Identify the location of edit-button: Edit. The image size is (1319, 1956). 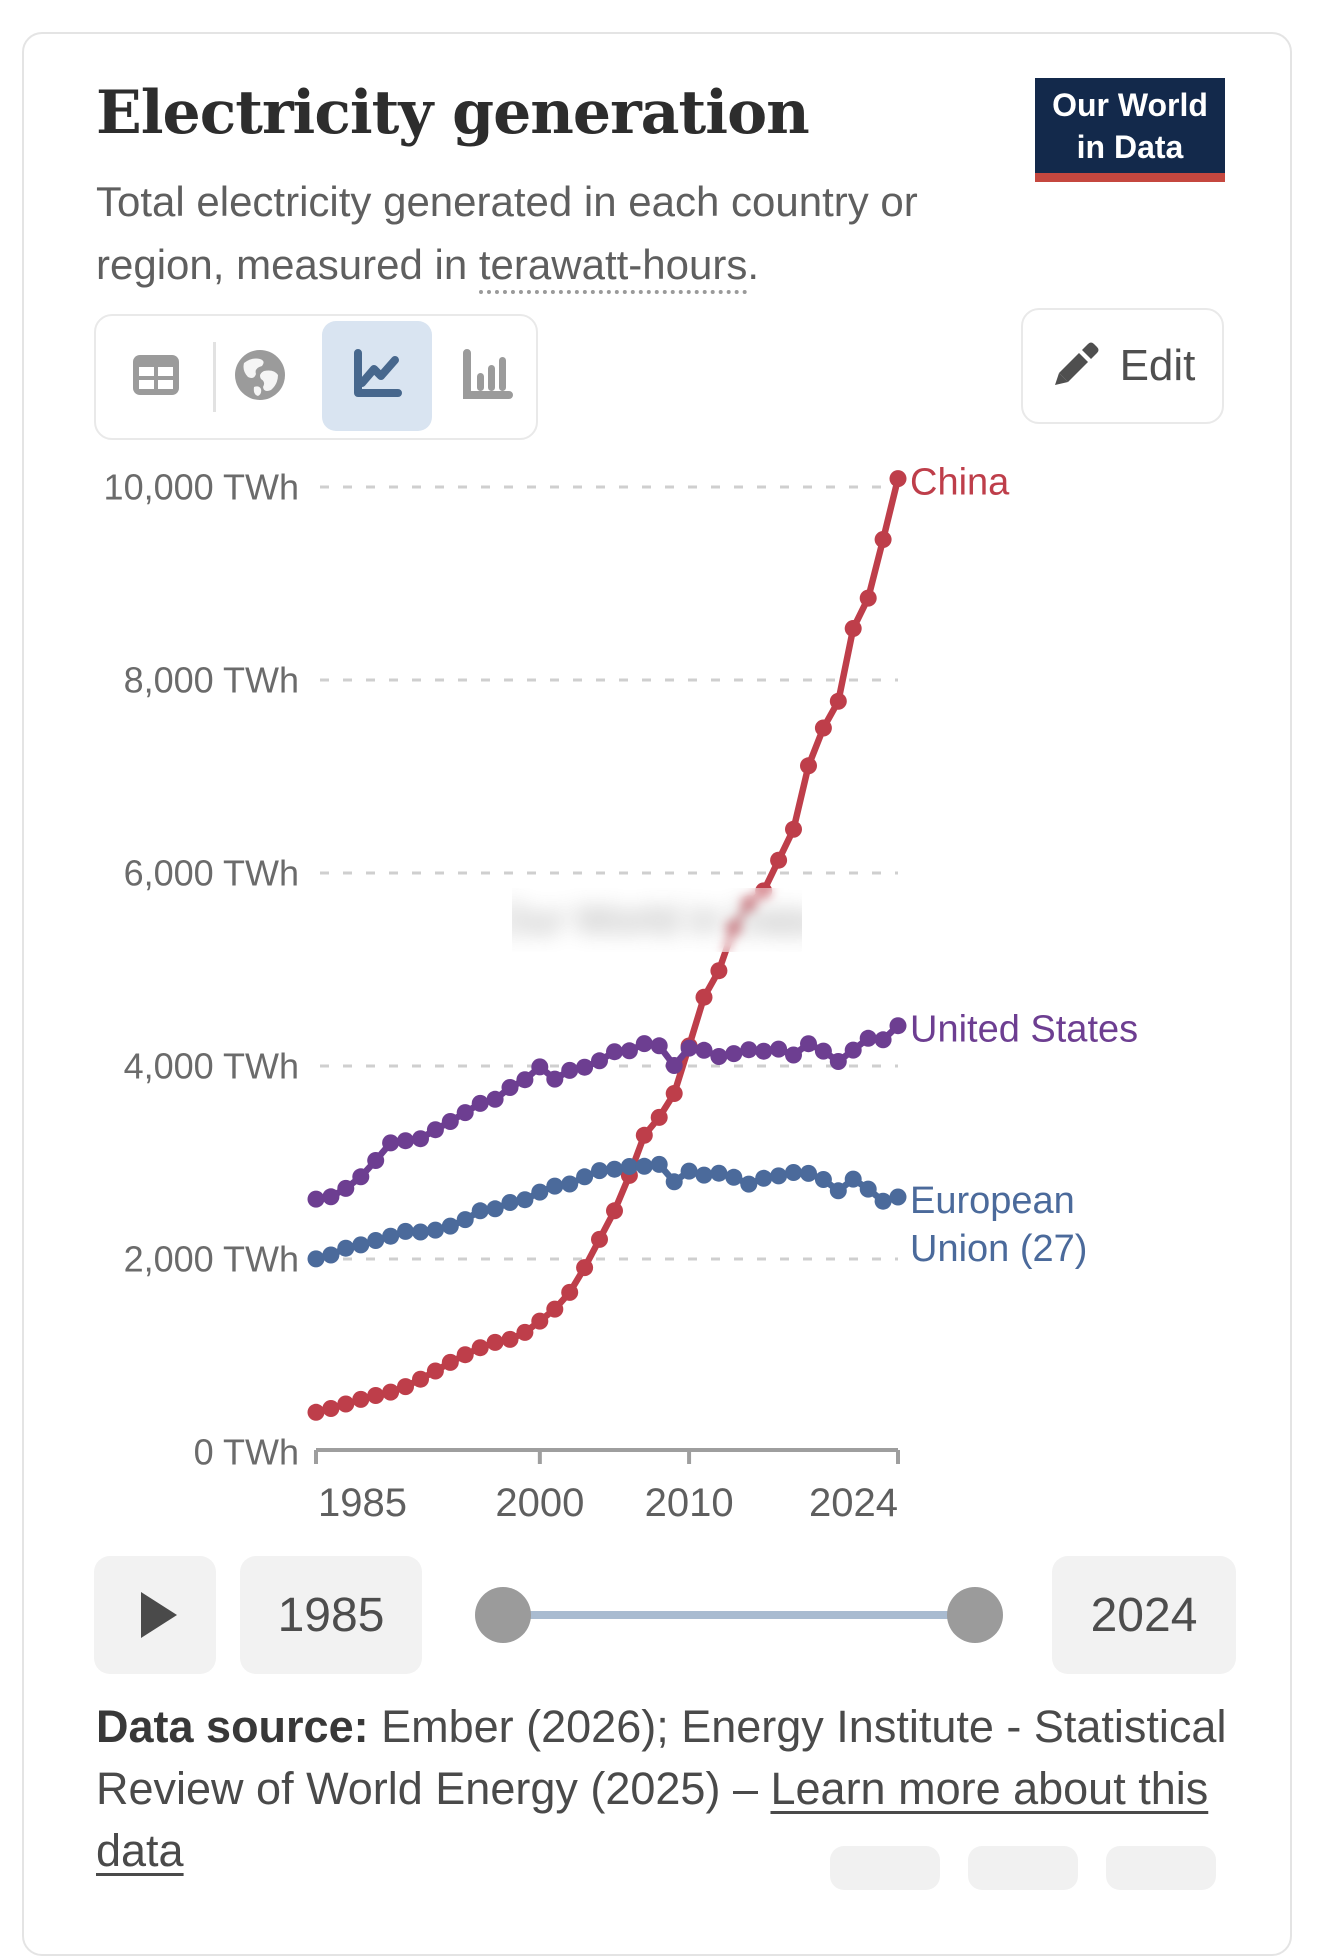
(1122, 366).